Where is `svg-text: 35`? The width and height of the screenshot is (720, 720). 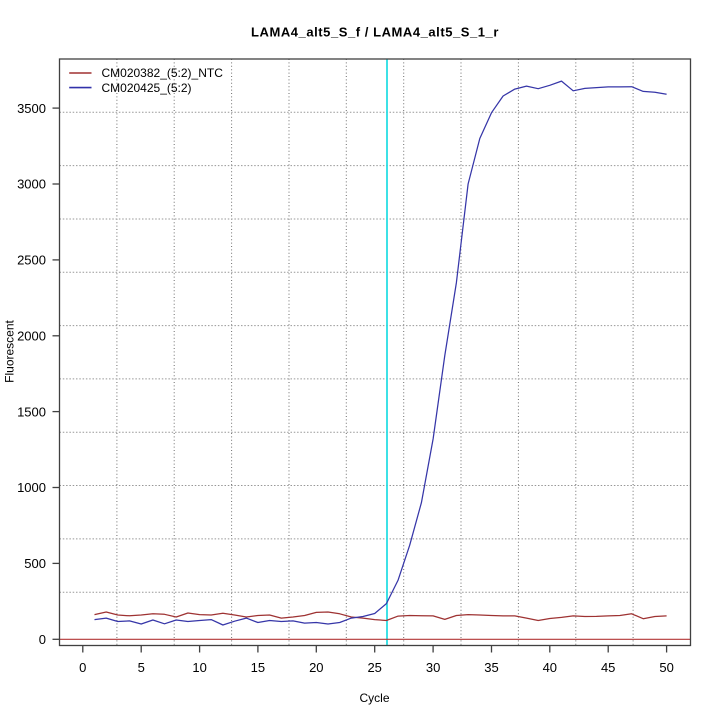 svg-text: 35 is located at coordinates (491, 667).